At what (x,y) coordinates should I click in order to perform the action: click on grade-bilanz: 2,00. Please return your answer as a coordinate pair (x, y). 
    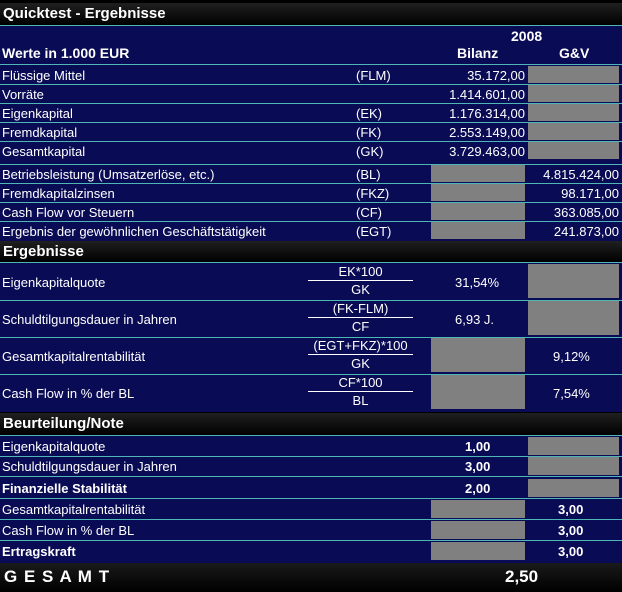
    Looking at the image, I should click on (478, 488).